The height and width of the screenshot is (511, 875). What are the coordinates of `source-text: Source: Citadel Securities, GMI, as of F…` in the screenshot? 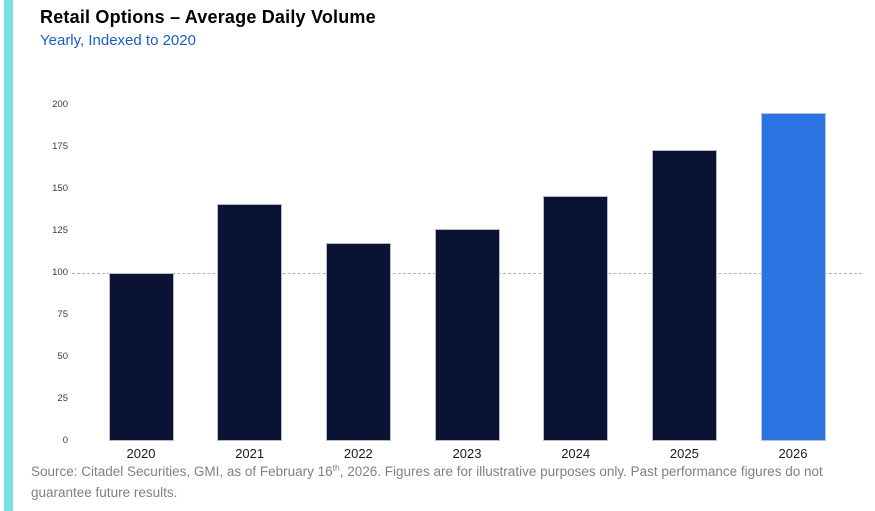 It's located at (182, 471).